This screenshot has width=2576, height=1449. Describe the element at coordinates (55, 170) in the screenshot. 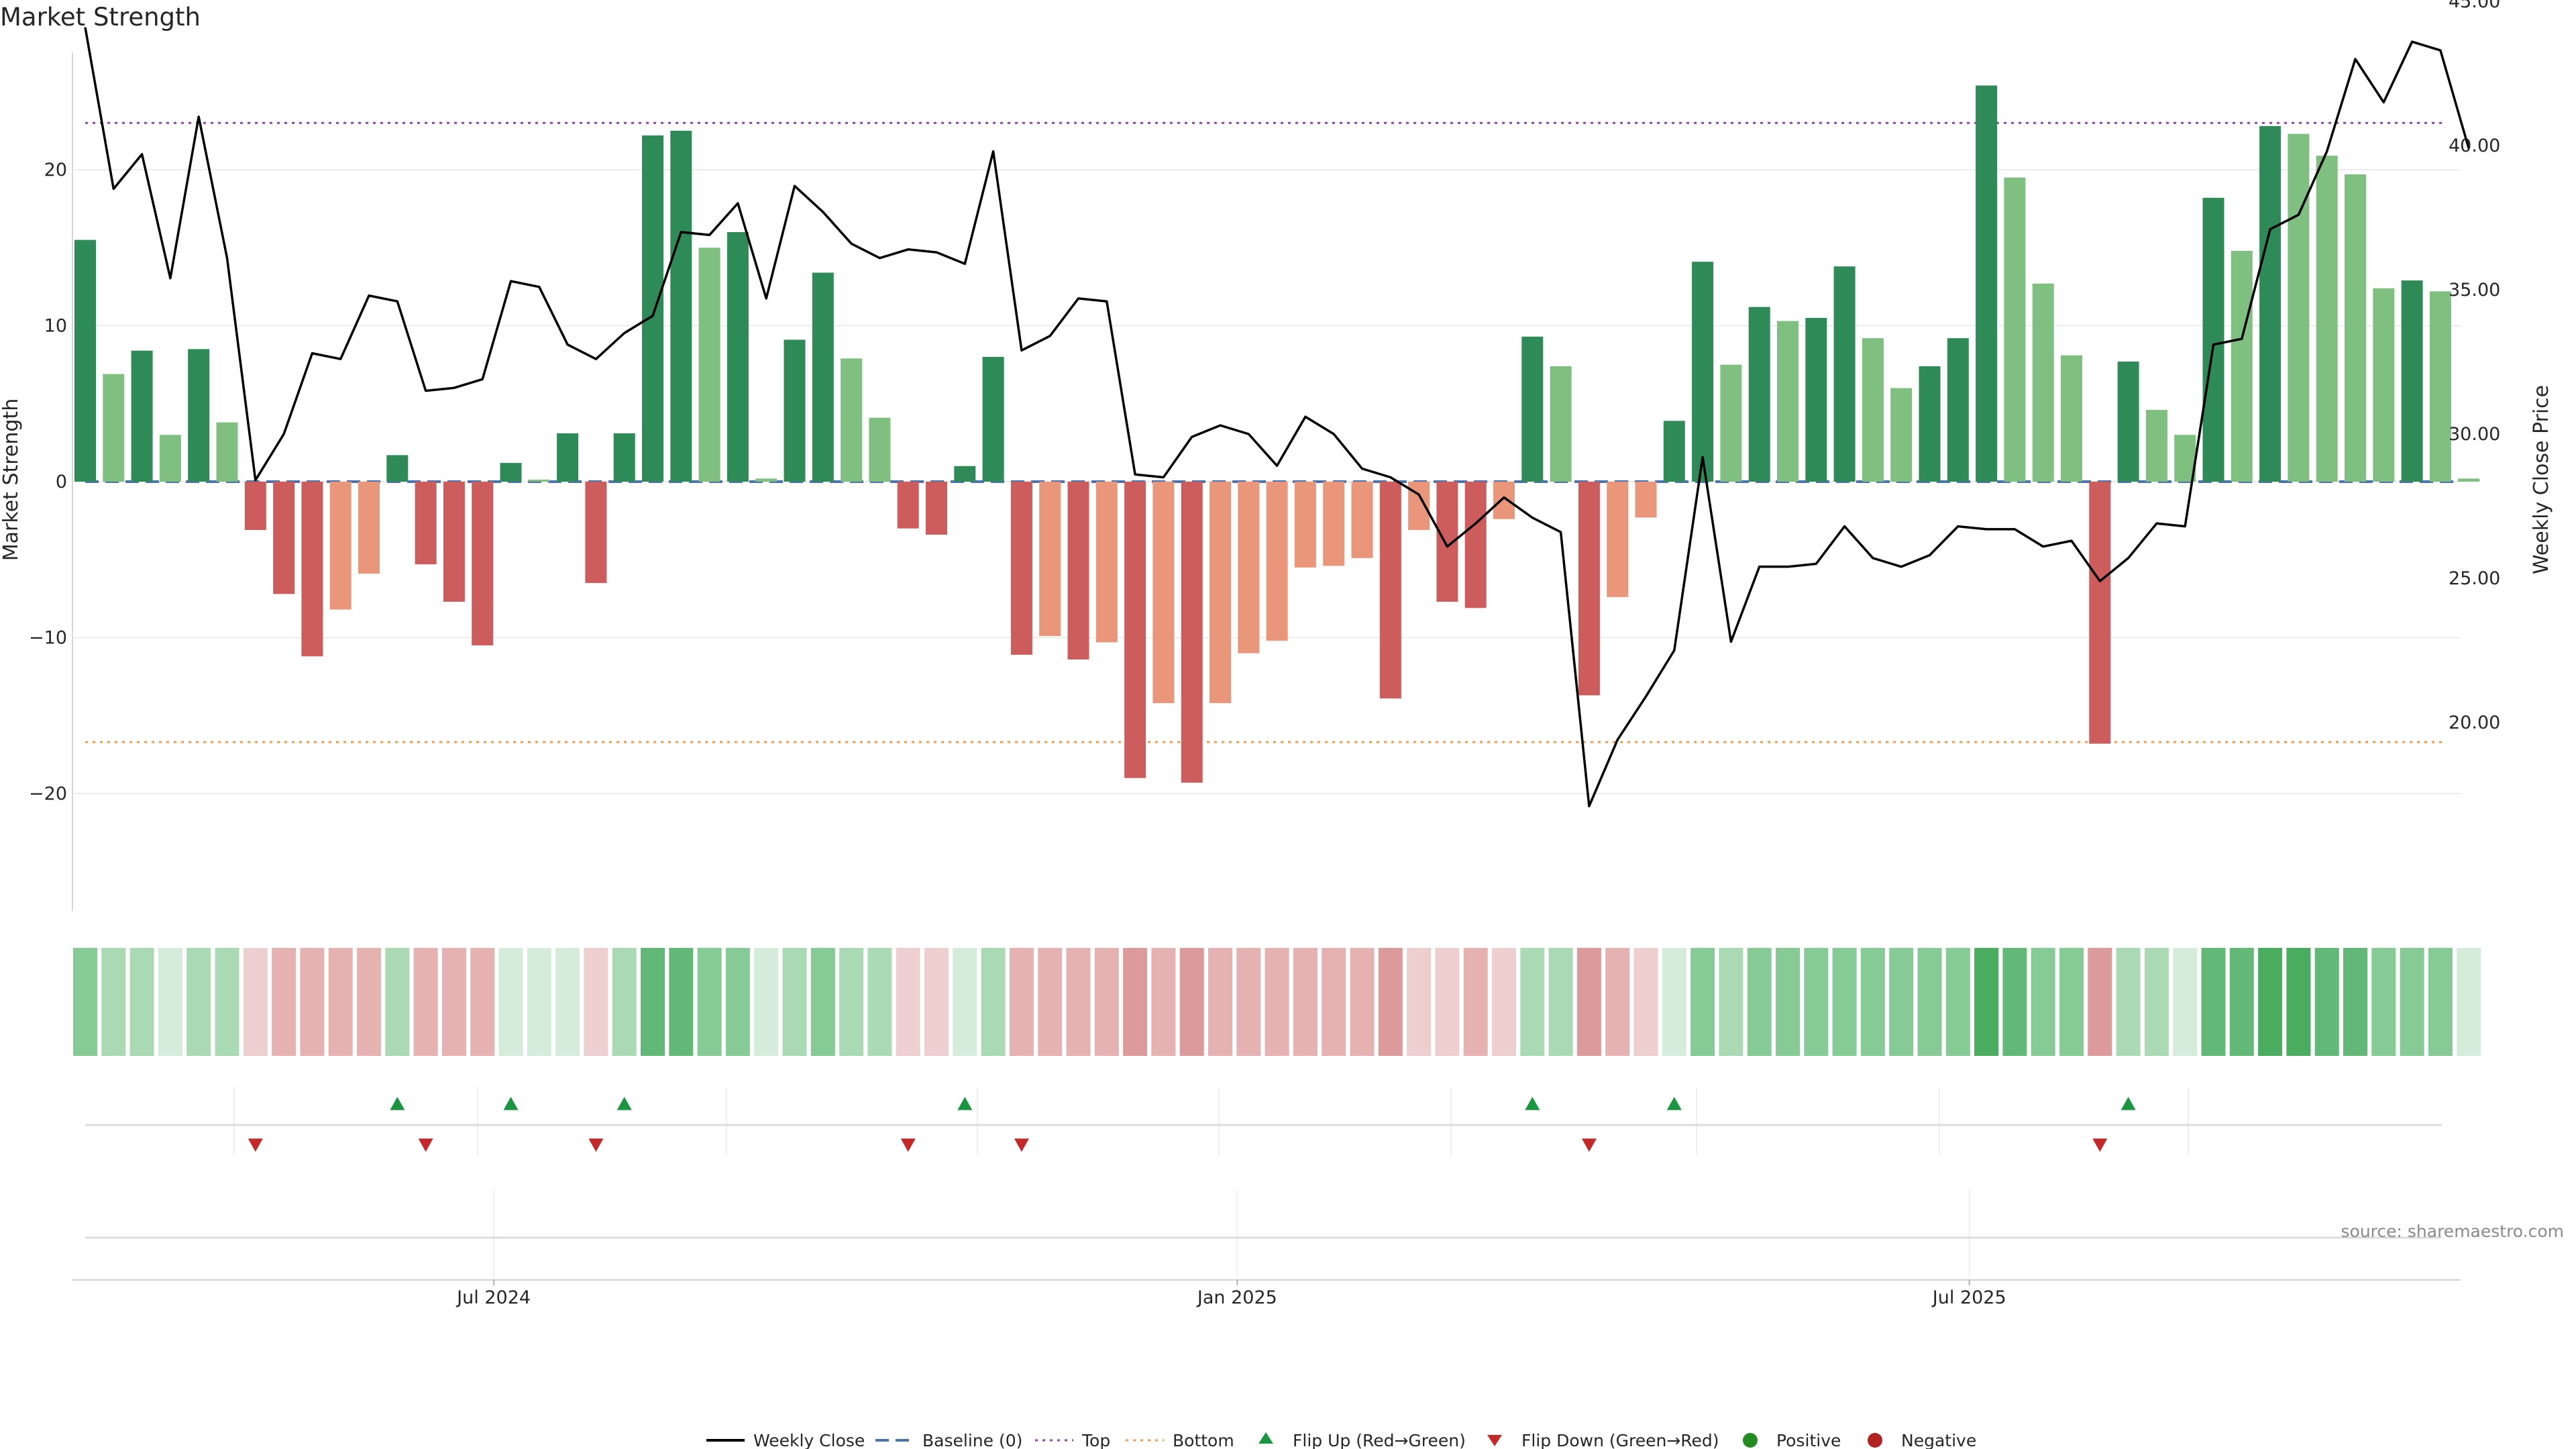

I see `y-tick-label: 20` at that location.